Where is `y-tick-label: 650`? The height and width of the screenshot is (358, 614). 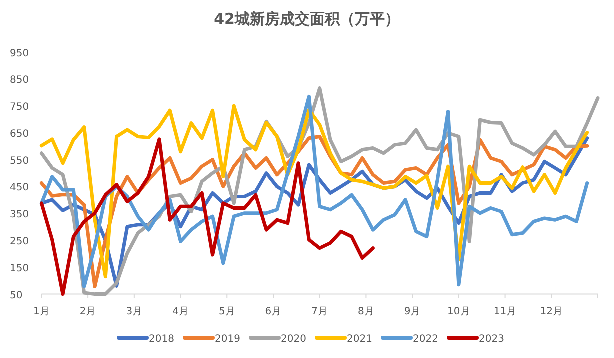
y-tick-label: 650 is located at coordinates (20, 134).